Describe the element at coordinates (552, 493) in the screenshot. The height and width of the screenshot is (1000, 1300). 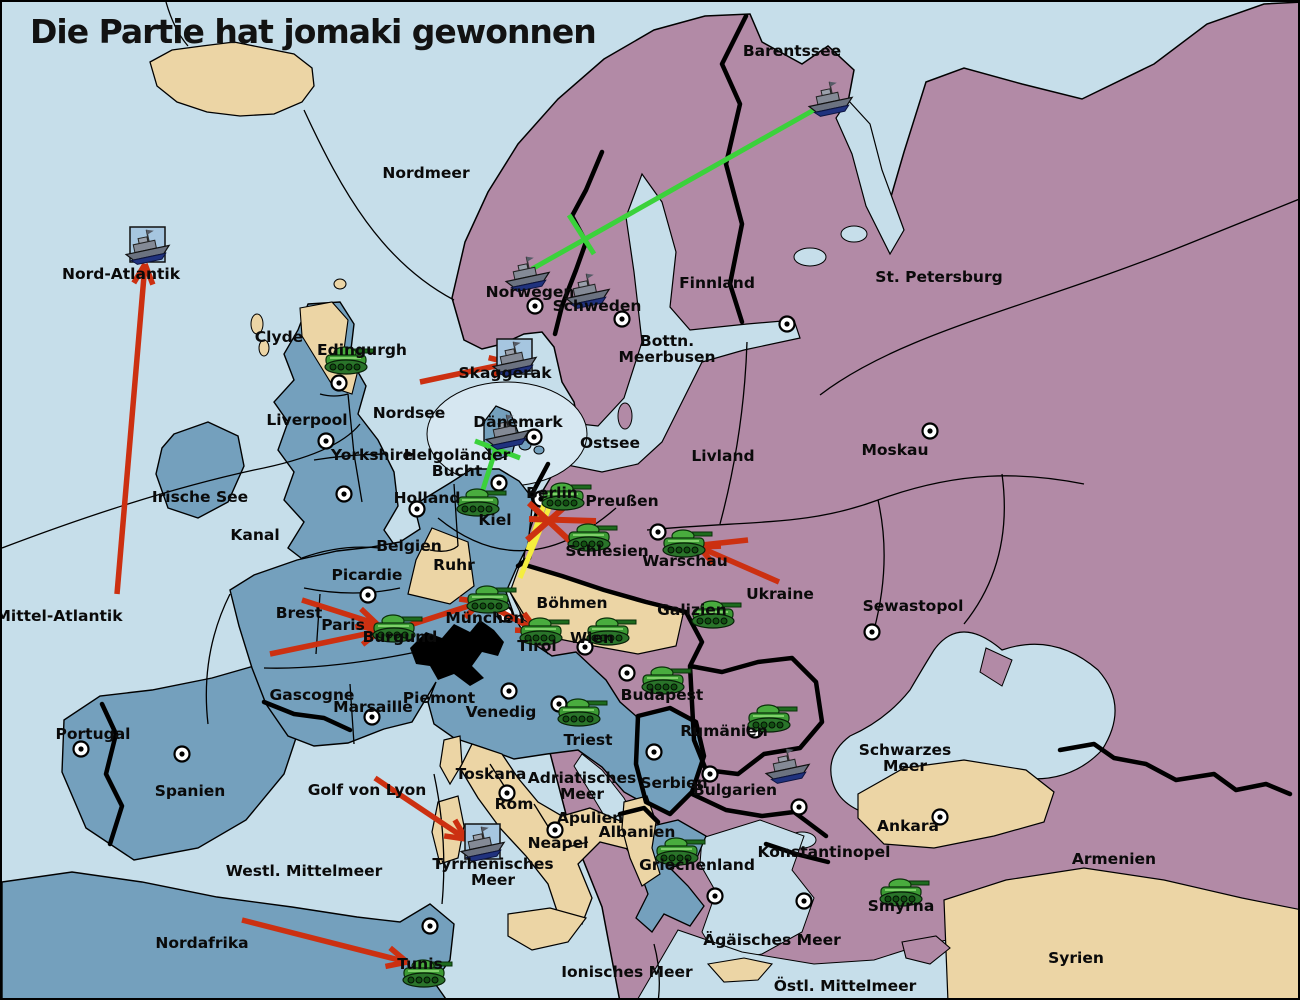
I see `region-label: Berlin` at that location.